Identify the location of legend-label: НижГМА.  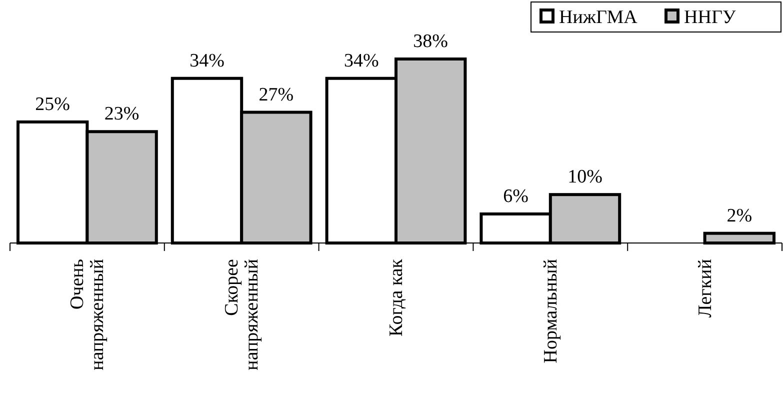
(598, 17).